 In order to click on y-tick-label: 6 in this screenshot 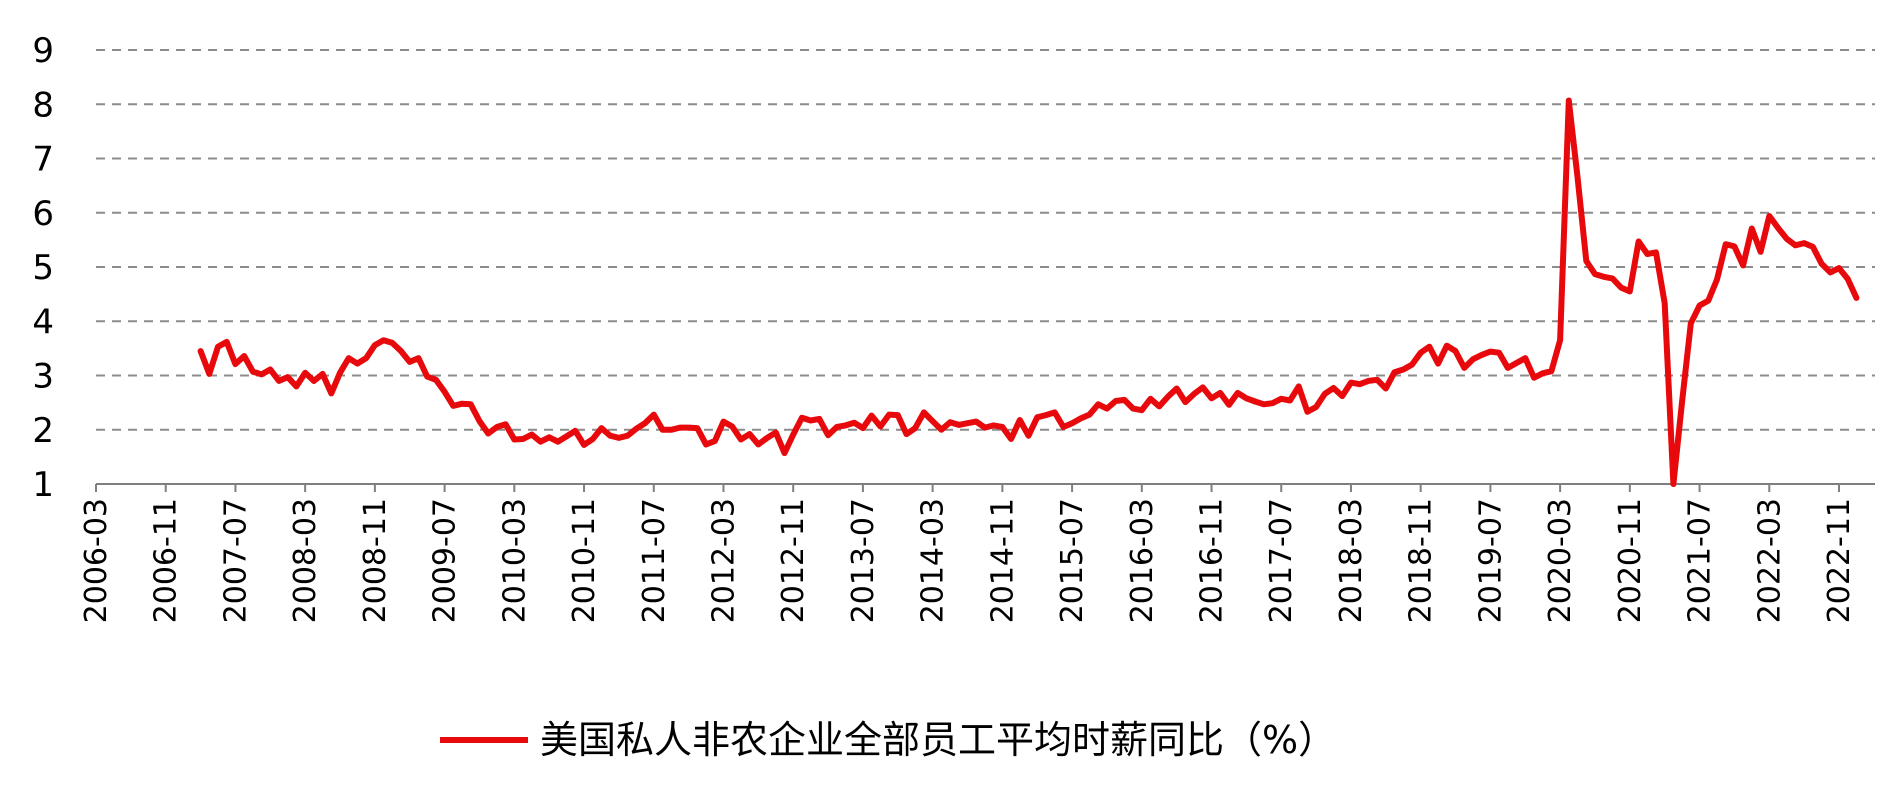, I will do `click(43, 214)`.